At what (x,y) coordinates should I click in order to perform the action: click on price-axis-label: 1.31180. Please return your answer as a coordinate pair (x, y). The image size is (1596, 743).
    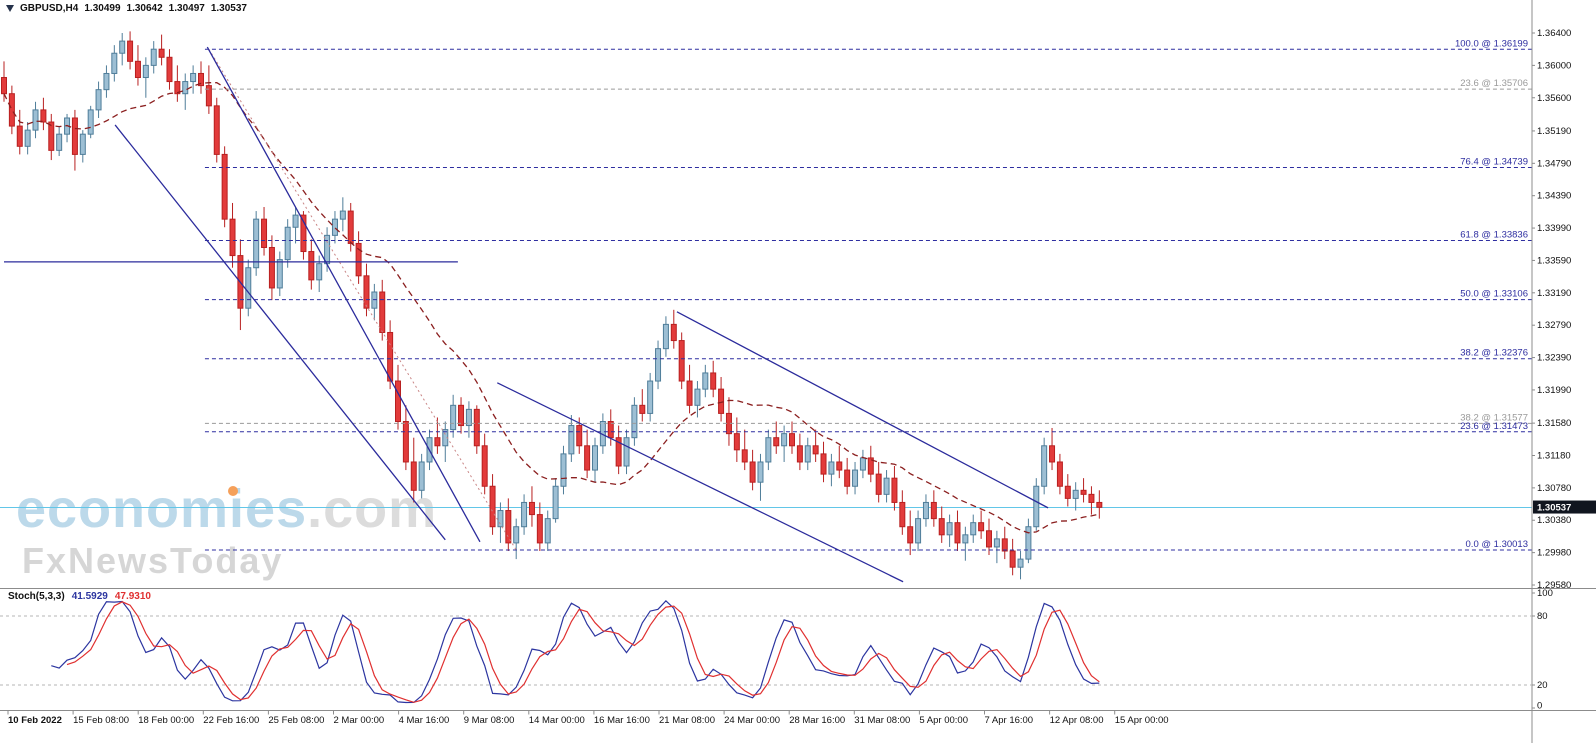
    Looking at the image, I should click on (1554, 455).